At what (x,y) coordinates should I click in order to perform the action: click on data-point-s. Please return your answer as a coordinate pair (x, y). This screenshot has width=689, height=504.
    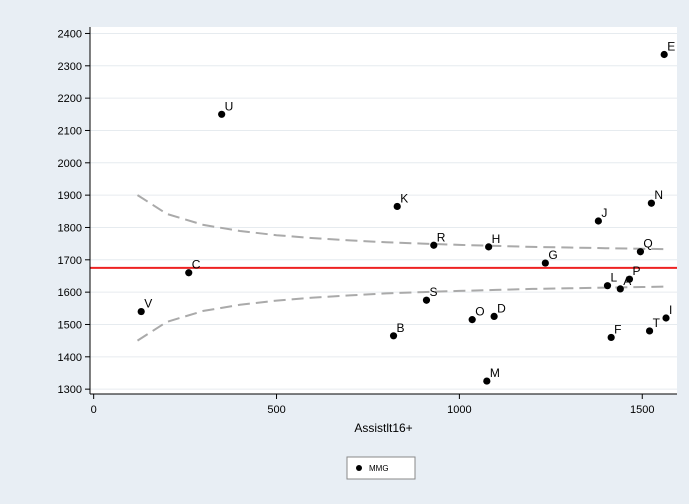
    Looking at the image, I should click on (426, 300).